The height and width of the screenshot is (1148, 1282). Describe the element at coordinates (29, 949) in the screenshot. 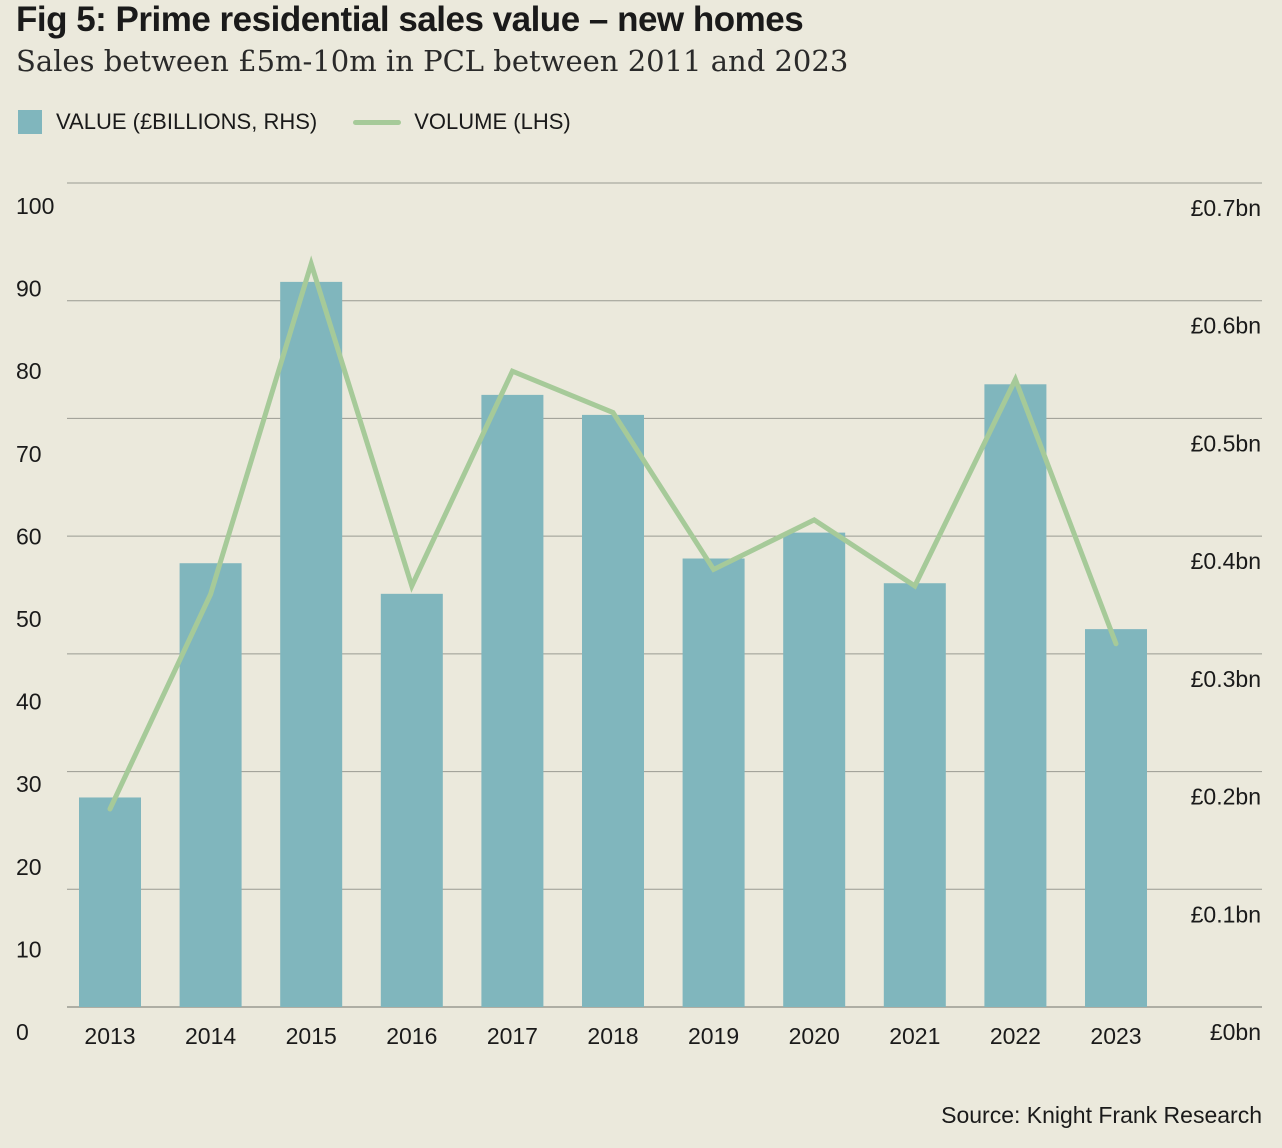

I see `left-axis-tick-label: 10` at that location.